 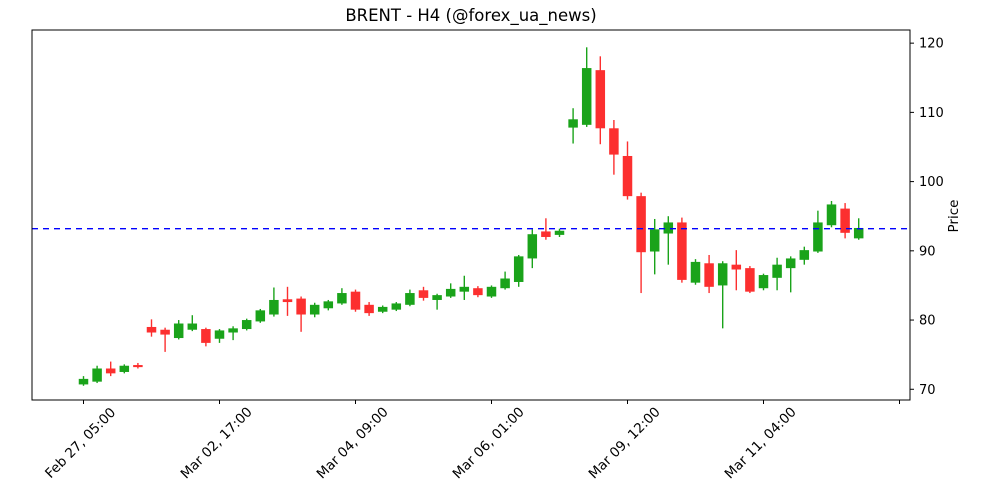 What do you see at coordinates (931, 182) in the screenshot?
I see `y-tick-label: 100` at bounding box center [931, 182].